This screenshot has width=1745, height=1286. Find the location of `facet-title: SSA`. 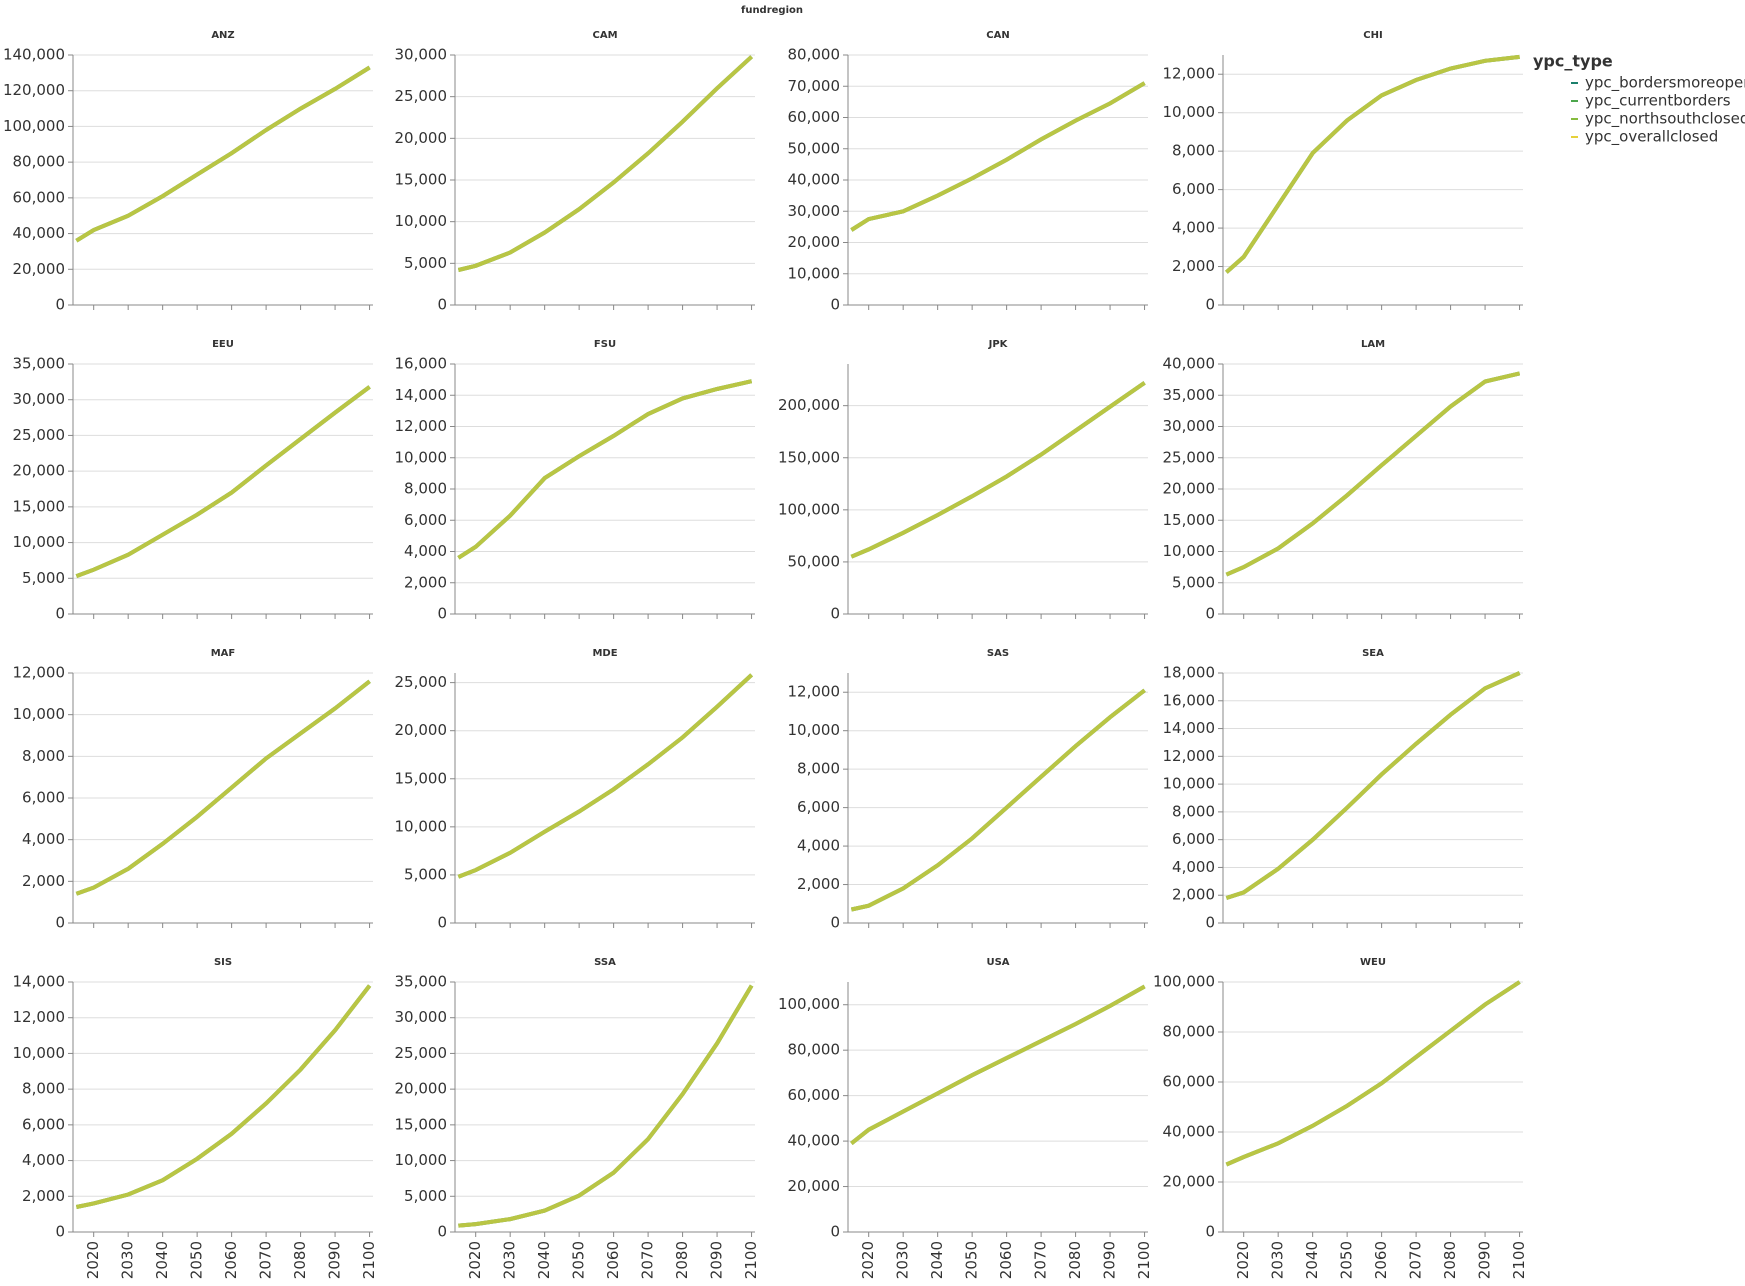

facet-title: SSA is located at coordinates (605, 962).